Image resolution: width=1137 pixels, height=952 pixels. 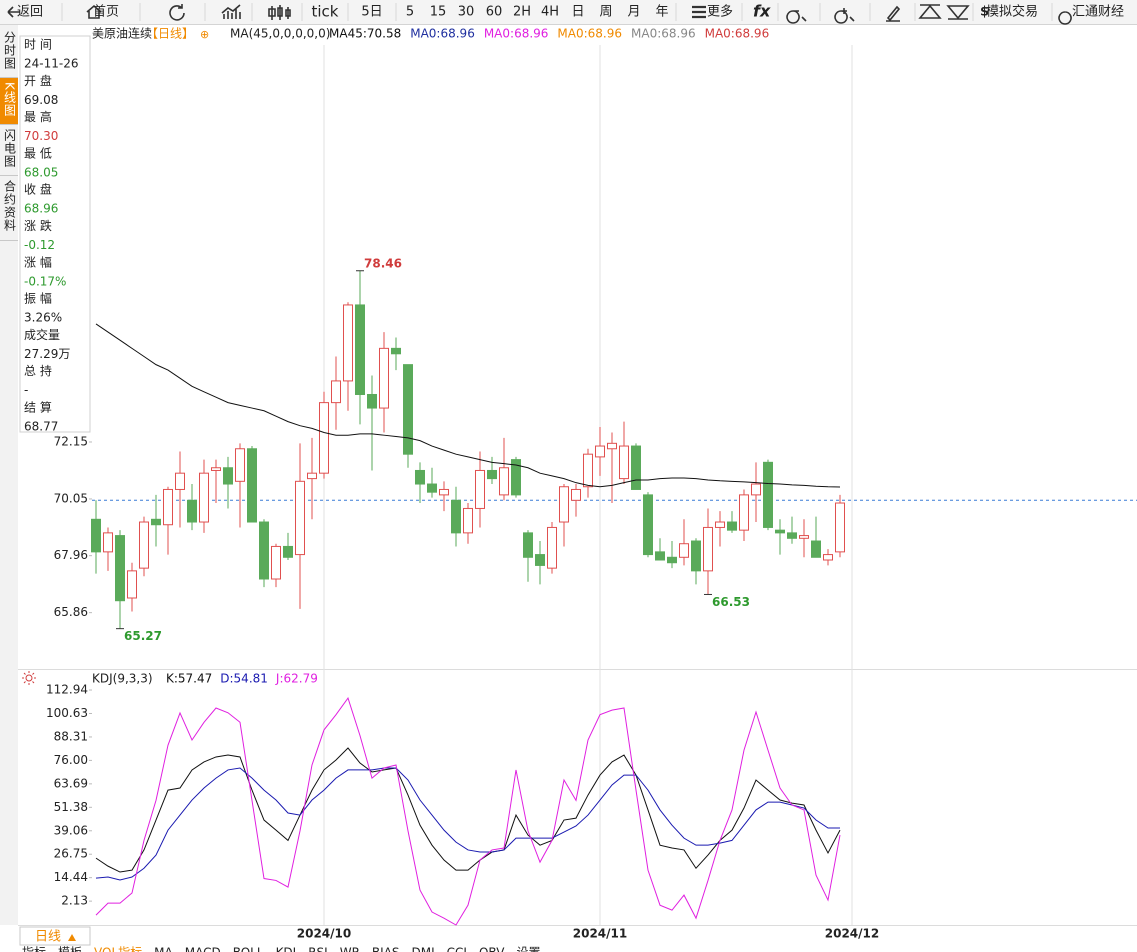 What do you see at coordinates (71, 783) in the screenshot?
I see `kdj-y-tick-label: 63.69` at bounding box center [71, 783].